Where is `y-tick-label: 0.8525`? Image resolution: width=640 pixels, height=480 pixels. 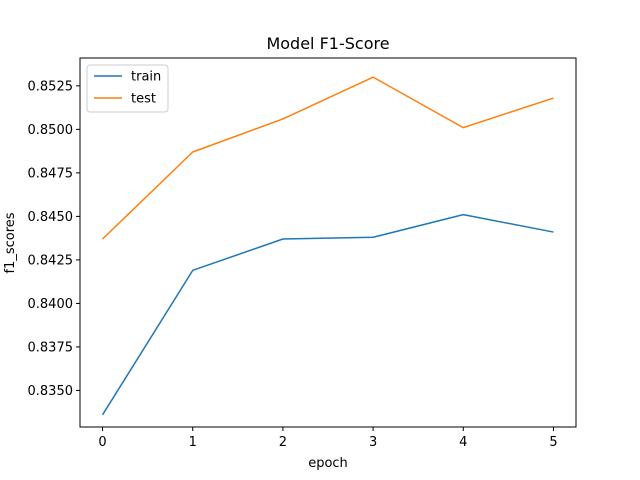 y-tick-label: 0.8525 is located at coordinates (51, 86).